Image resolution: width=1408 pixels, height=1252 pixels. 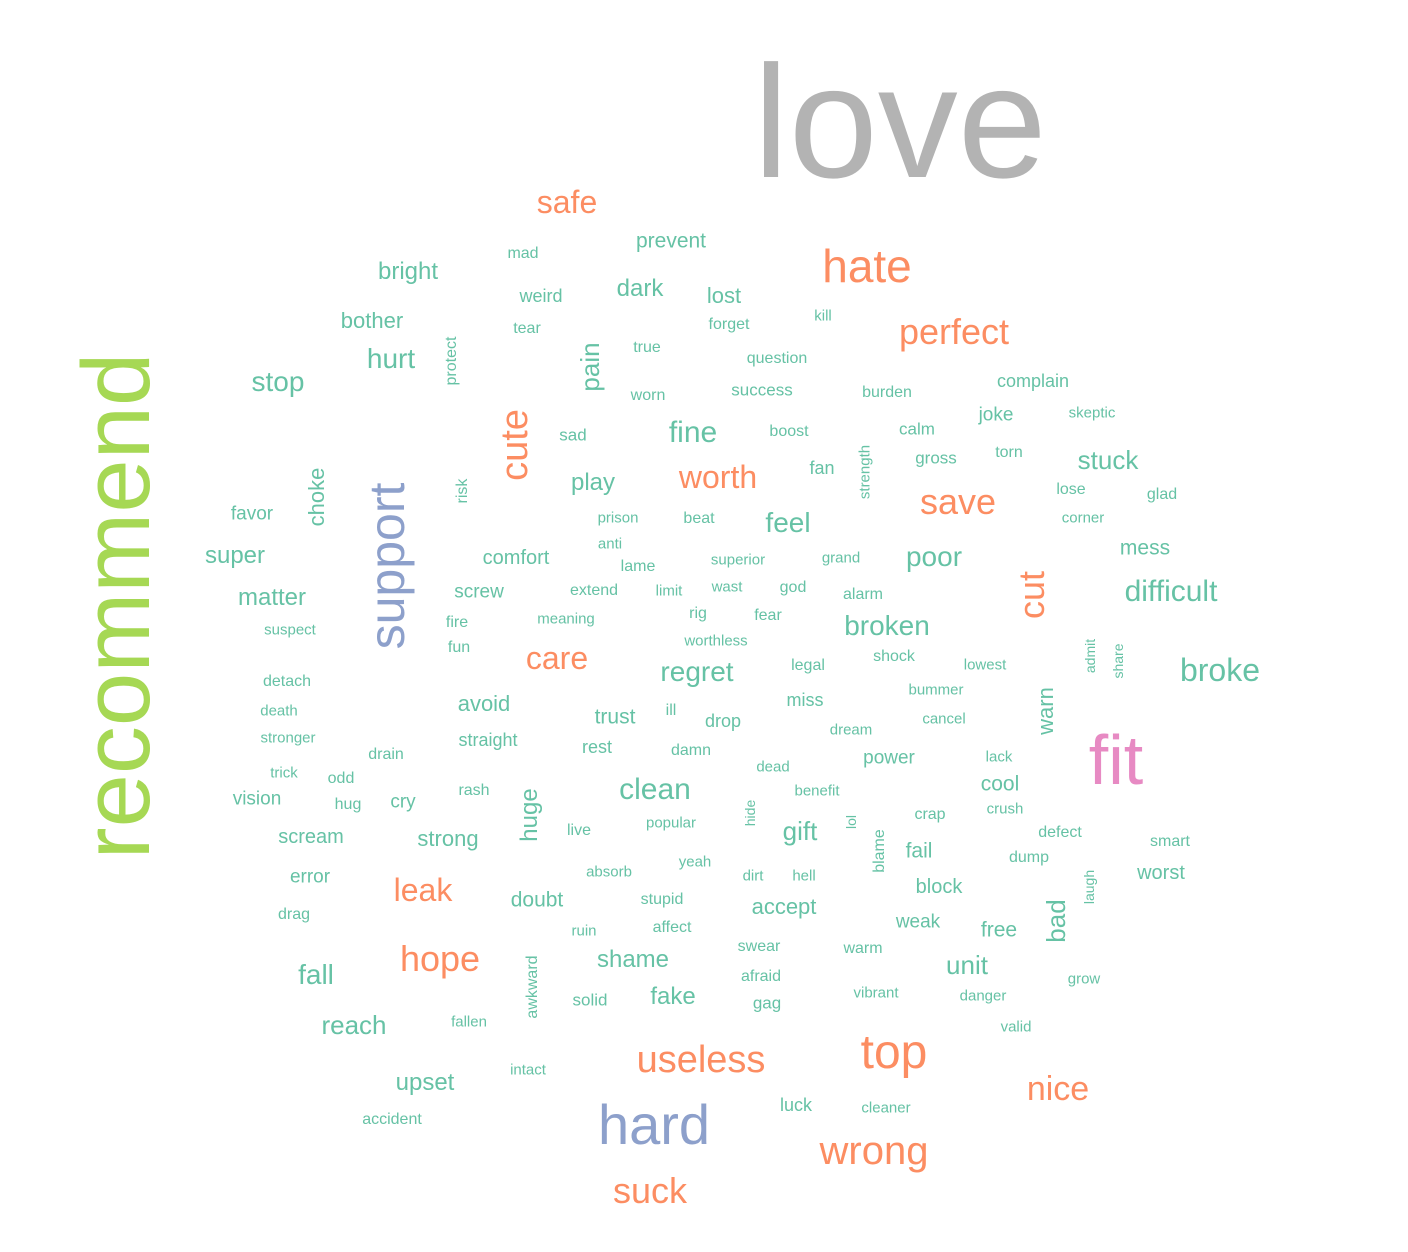 I want to click on word-drop: drop, so click(x=723, y=721).